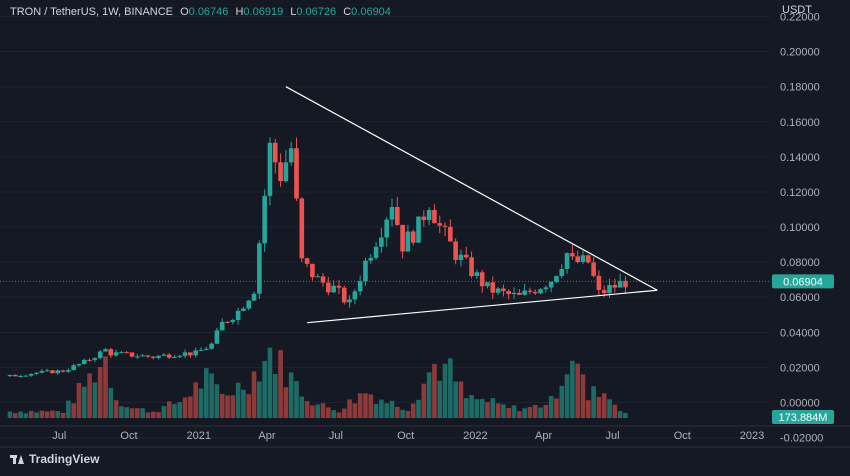  What do you see at coordinates (54, 459) in the screenshot?
I see `tradingview-brand: TradingView` at bounding box center [54, 459].